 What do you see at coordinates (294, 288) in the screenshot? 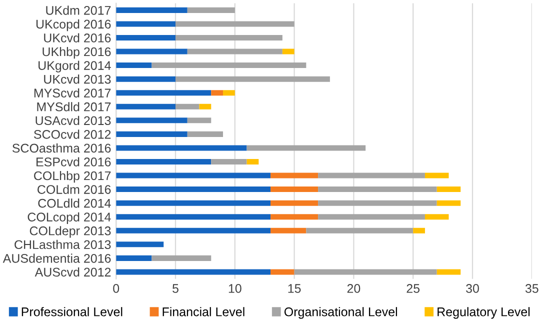
I see `x-tick-label: 15` at bounding box center [294, 288].